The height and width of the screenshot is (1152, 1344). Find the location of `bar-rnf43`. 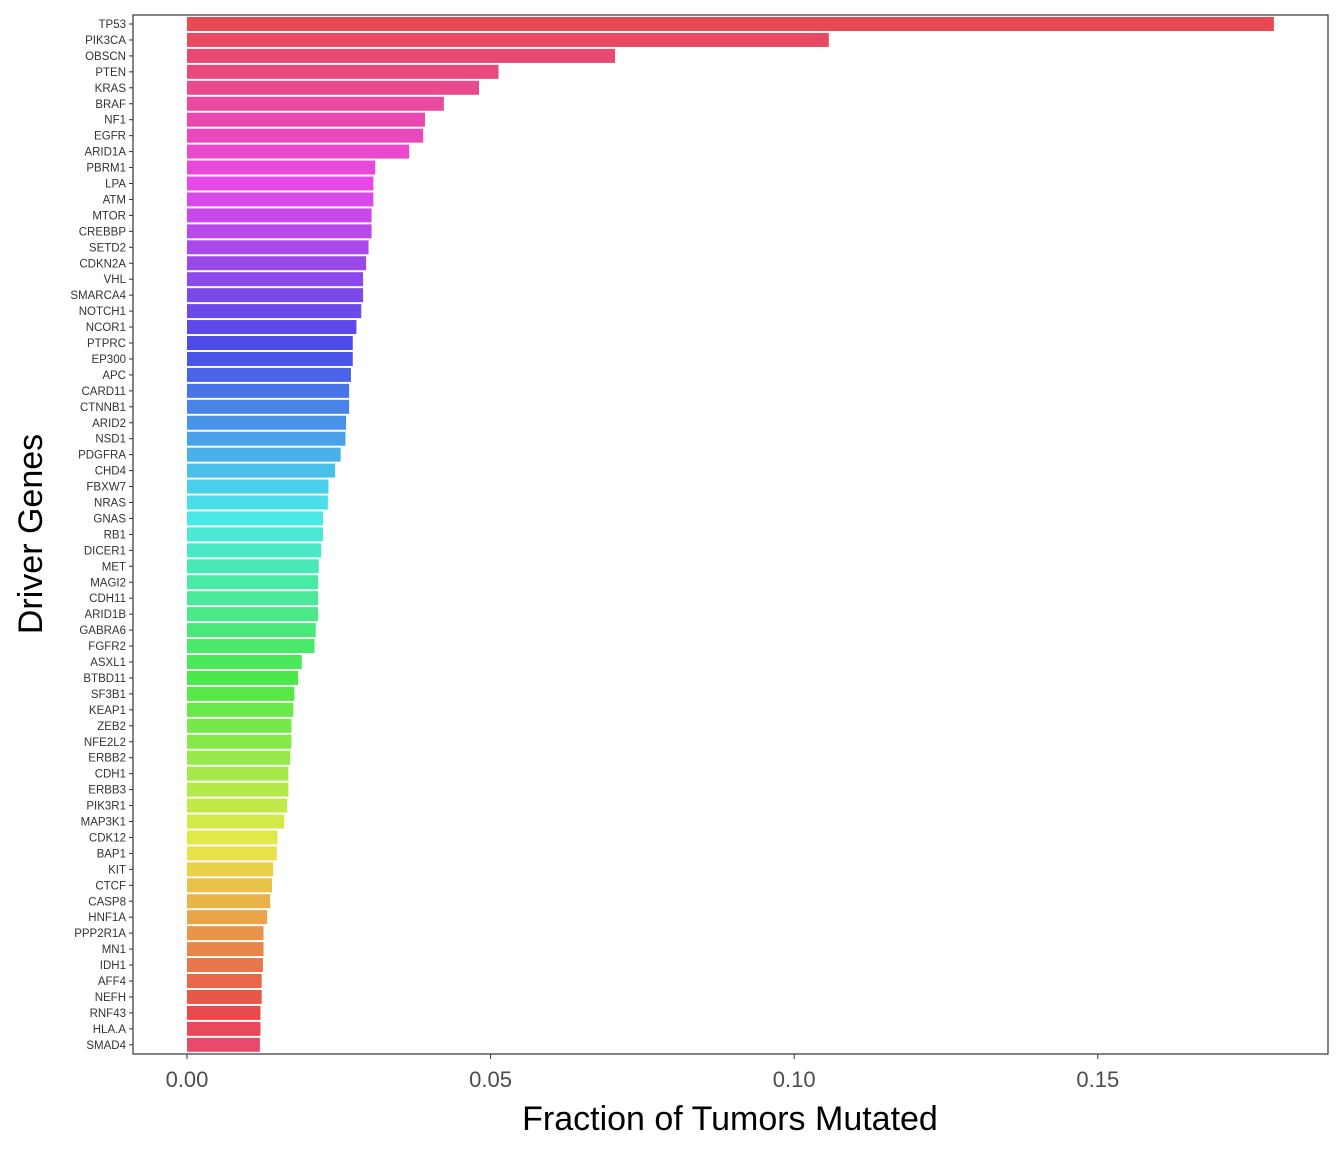

bar-rnf43 is located at coordinates (224, 1012).